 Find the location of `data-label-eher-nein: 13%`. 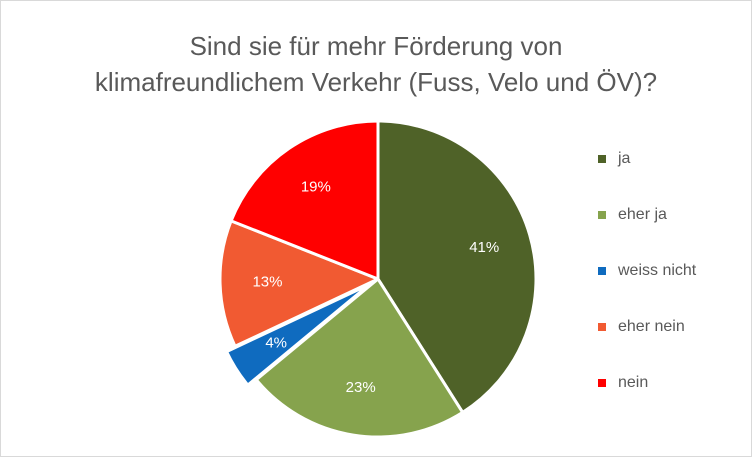

data-label-eher-nein: 13% is located at coordinates (267, 281).